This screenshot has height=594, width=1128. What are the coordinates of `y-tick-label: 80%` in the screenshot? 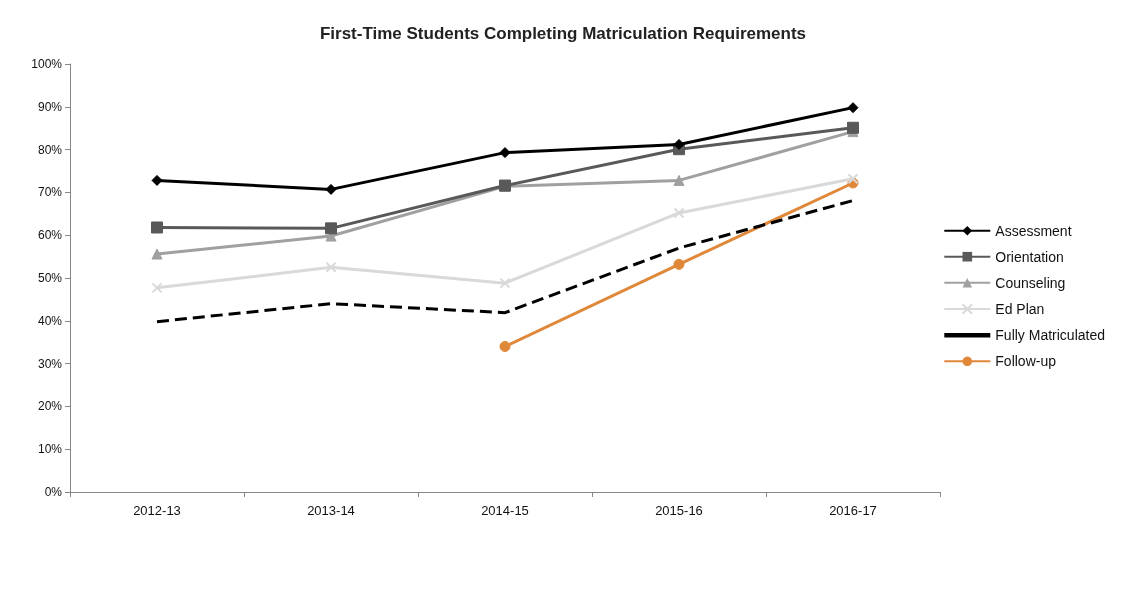 It's located at (50, 149).